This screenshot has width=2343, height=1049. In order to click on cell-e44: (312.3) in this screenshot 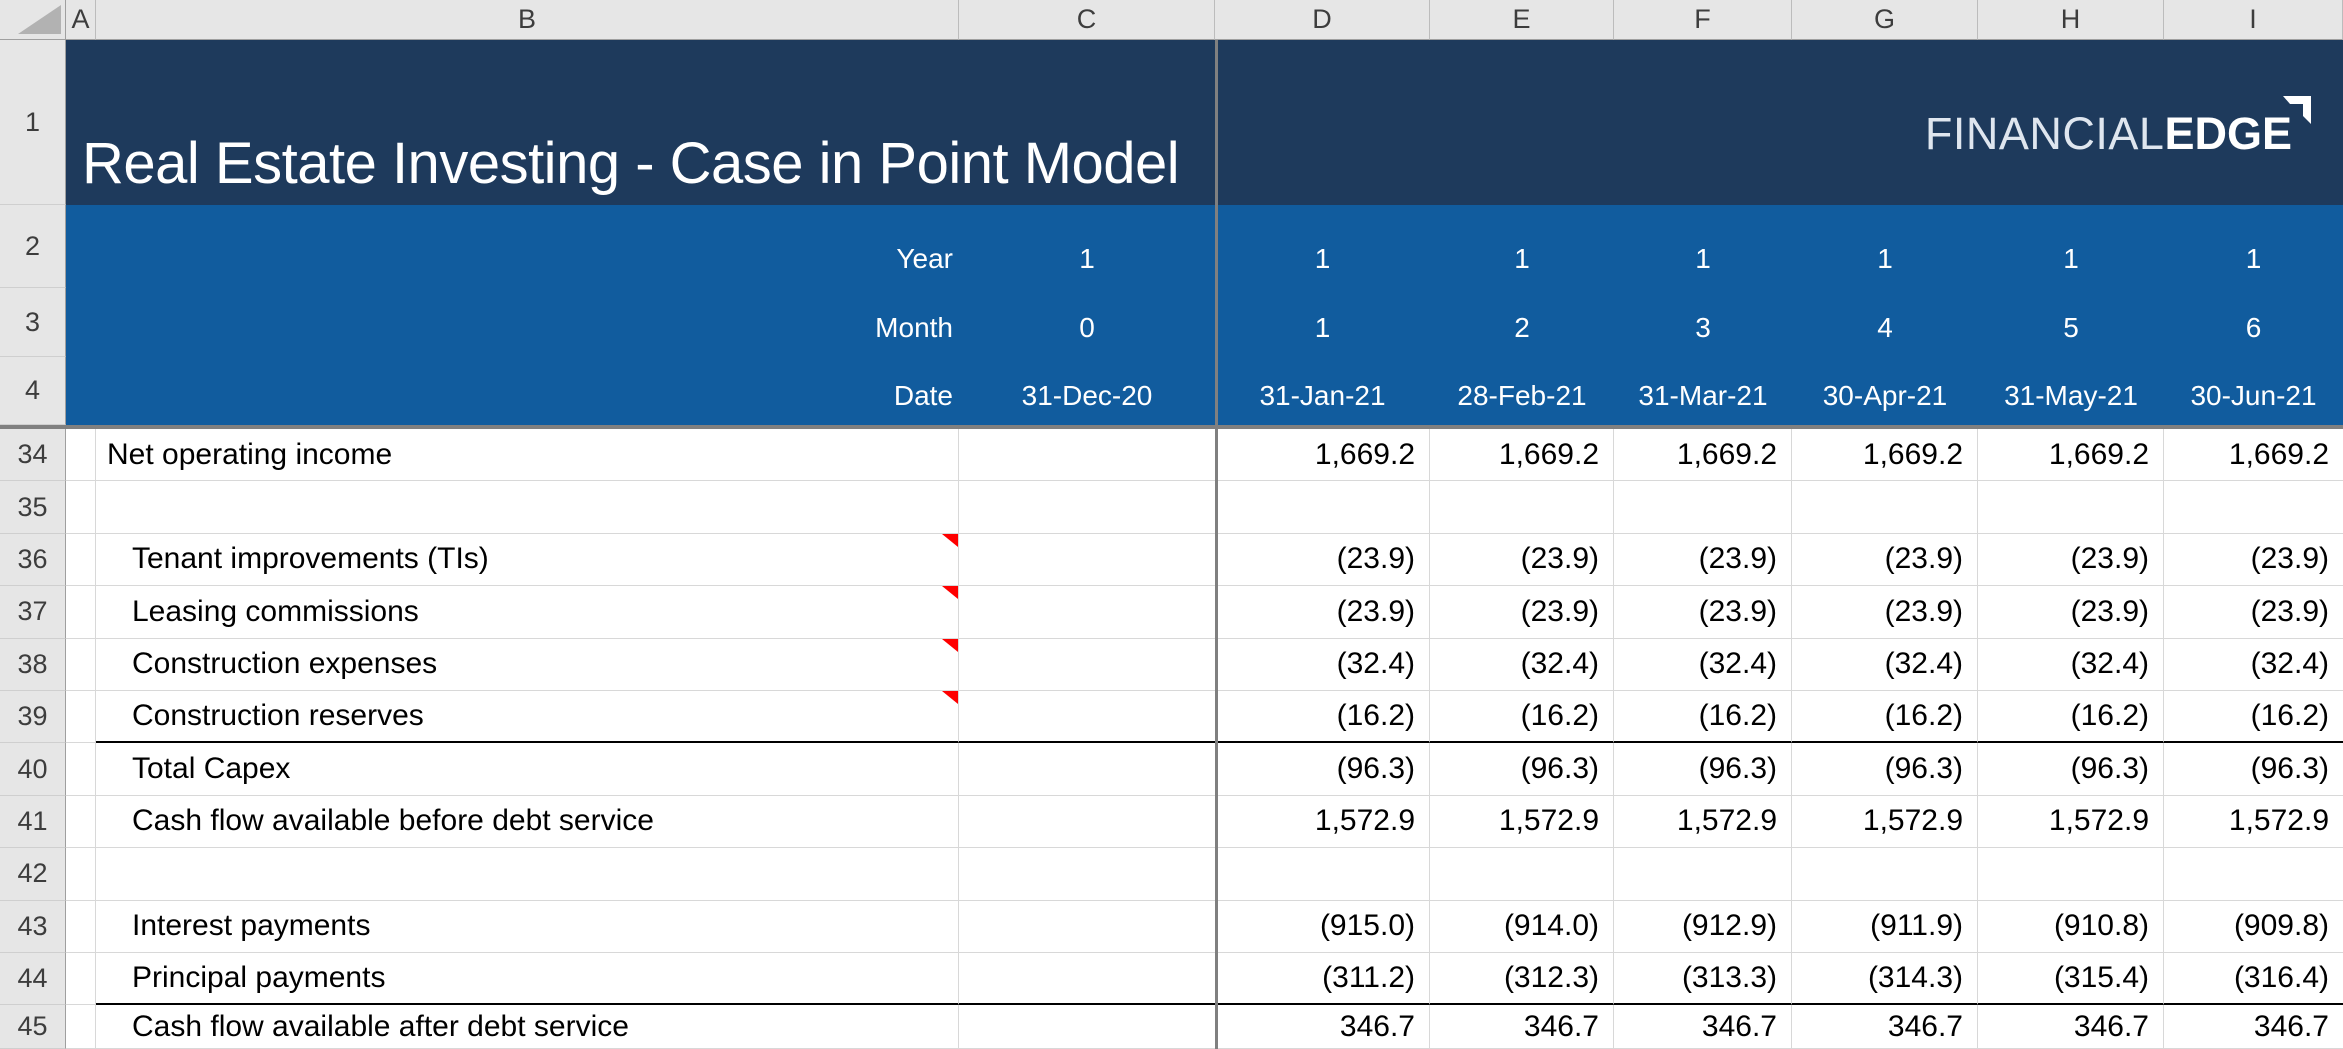, I will do `click(1522, 979)`.